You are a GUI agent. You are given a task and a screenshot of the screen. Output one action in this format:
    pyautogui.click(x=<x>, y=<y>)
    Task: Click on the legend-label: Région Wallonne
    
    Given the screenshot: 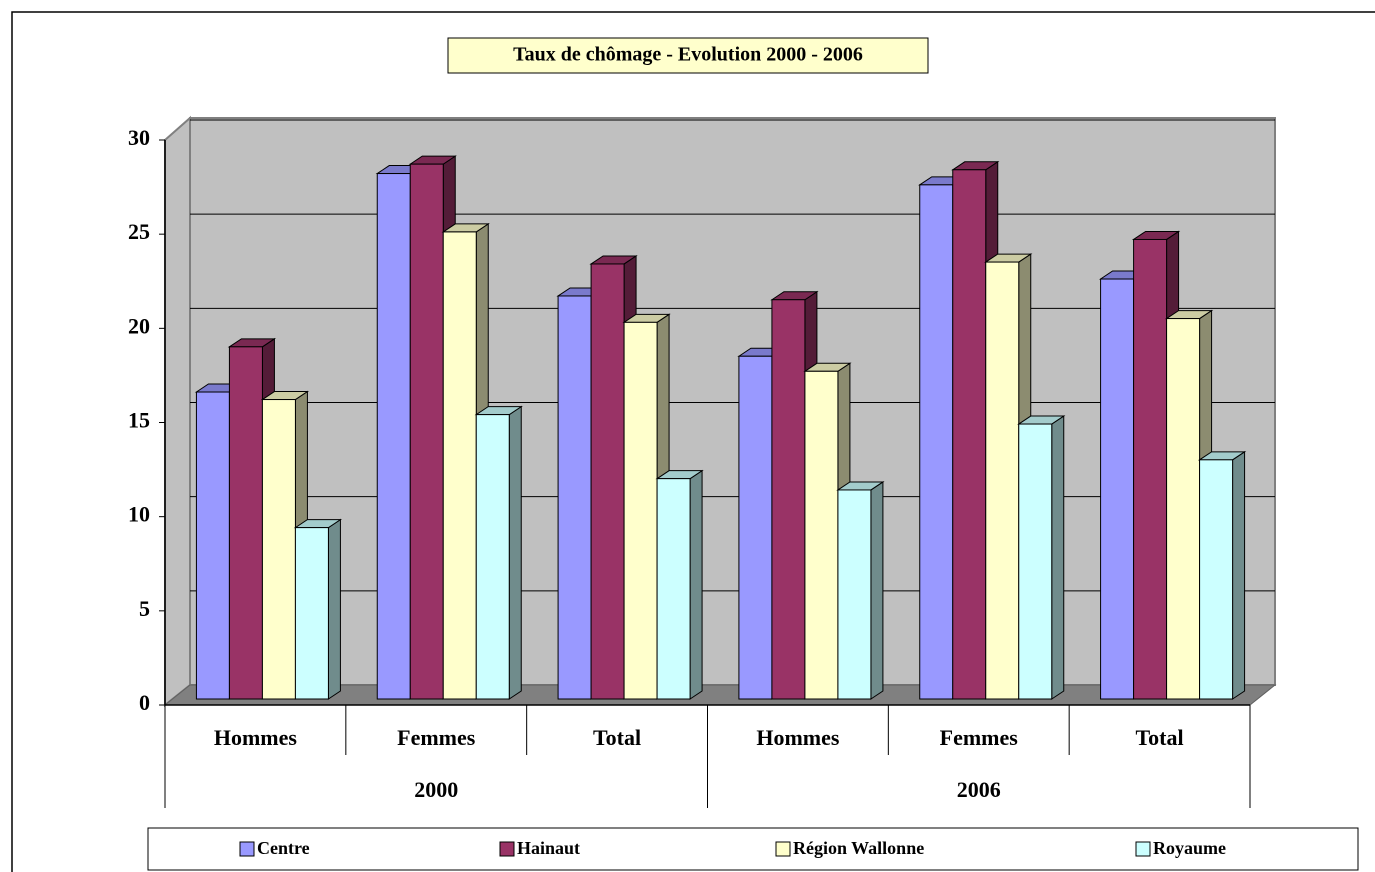 What is the action you would take?
    pyautogui.click(x=858, y=848)
    